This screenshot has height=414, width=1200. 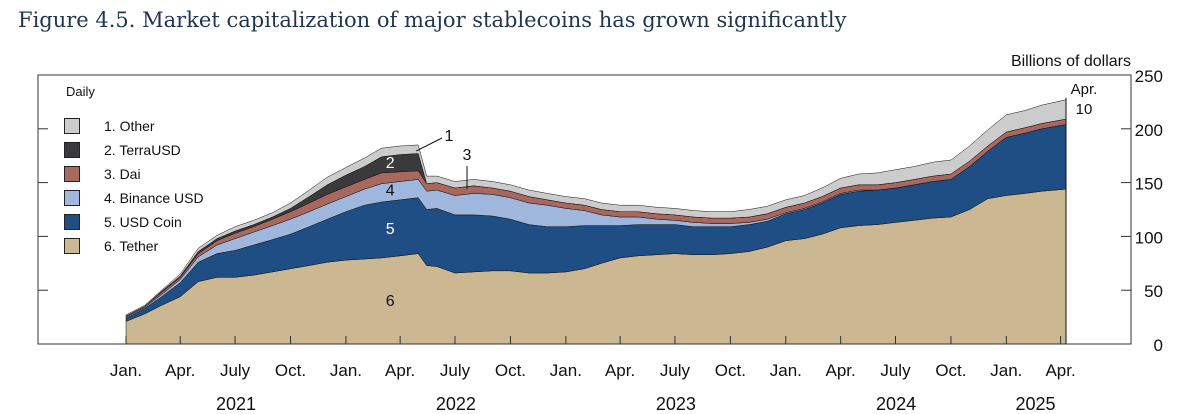 I want to click on year-label-2022: 2022, so click(x=456, y=404).